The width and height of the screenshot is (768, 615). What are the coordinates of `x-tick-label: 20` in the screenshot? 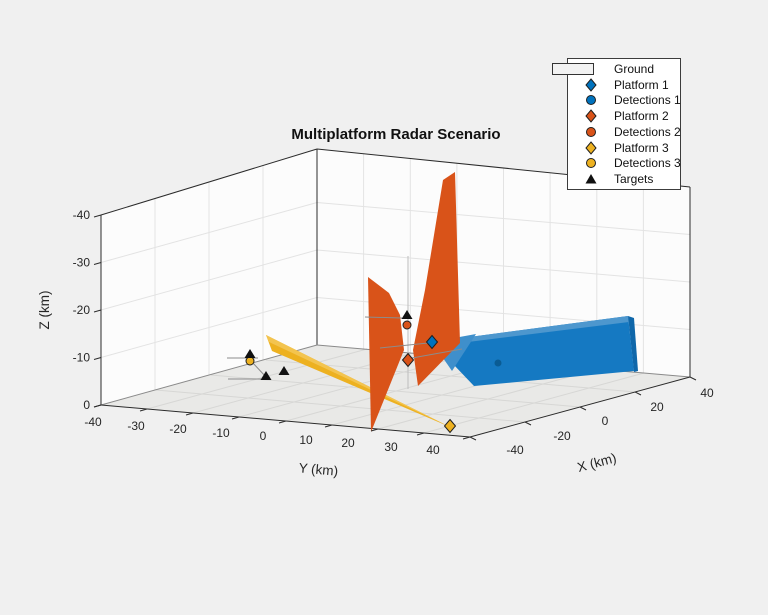 It's located at (657, 407).